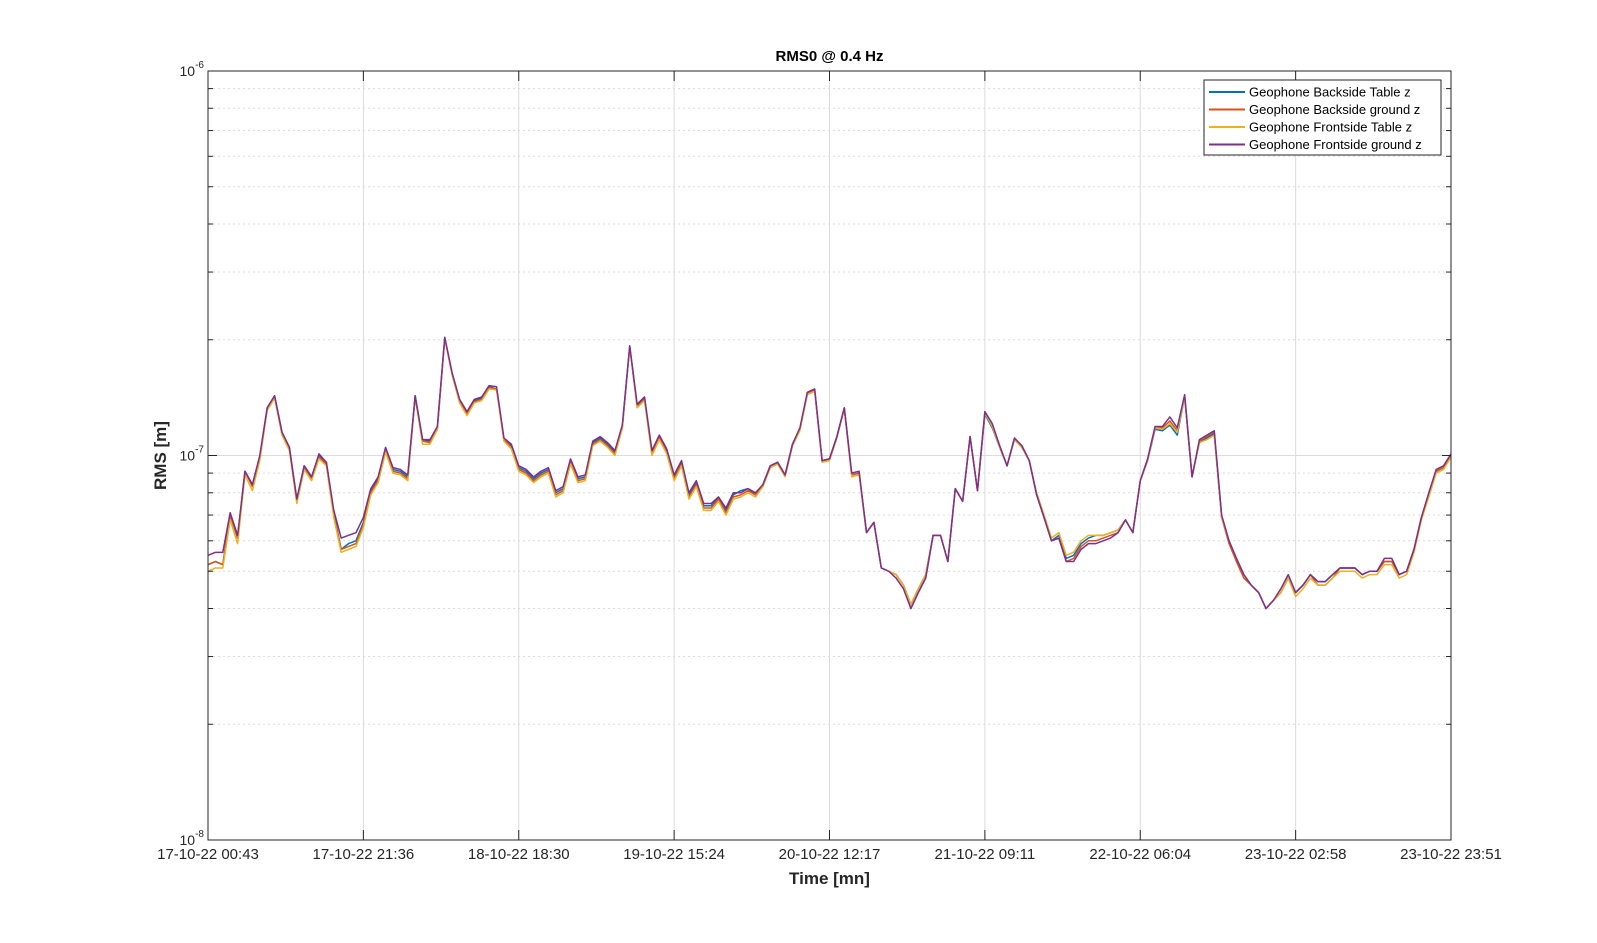 The width and height of the screenshot is (1597, 943). I want to click on x-tick-label: 17-10-22 00:43, so click(208, 854).